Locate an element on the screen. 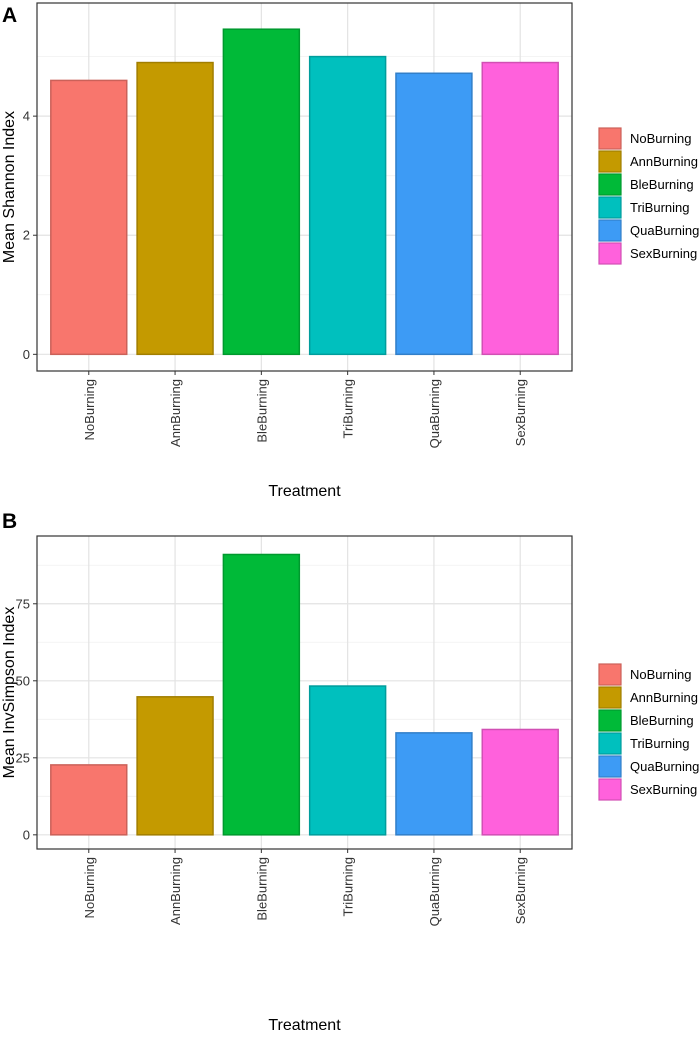 This screenshot has height=1039, width=699. y-axis-title: Mean Shannon Index is located at coordinates (9, 187).